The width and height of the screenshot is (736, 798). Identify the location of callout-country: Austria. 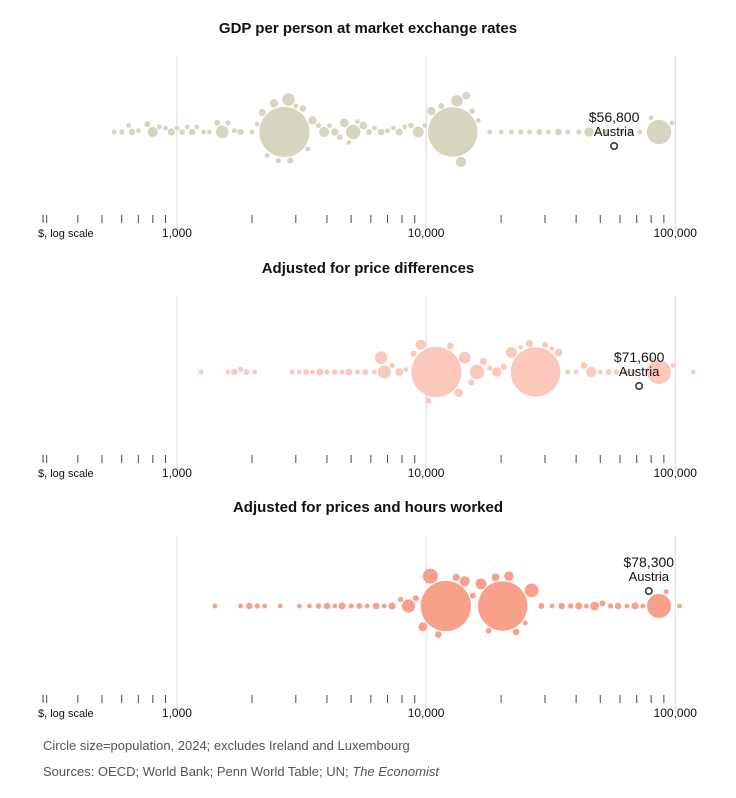
(649, 576).